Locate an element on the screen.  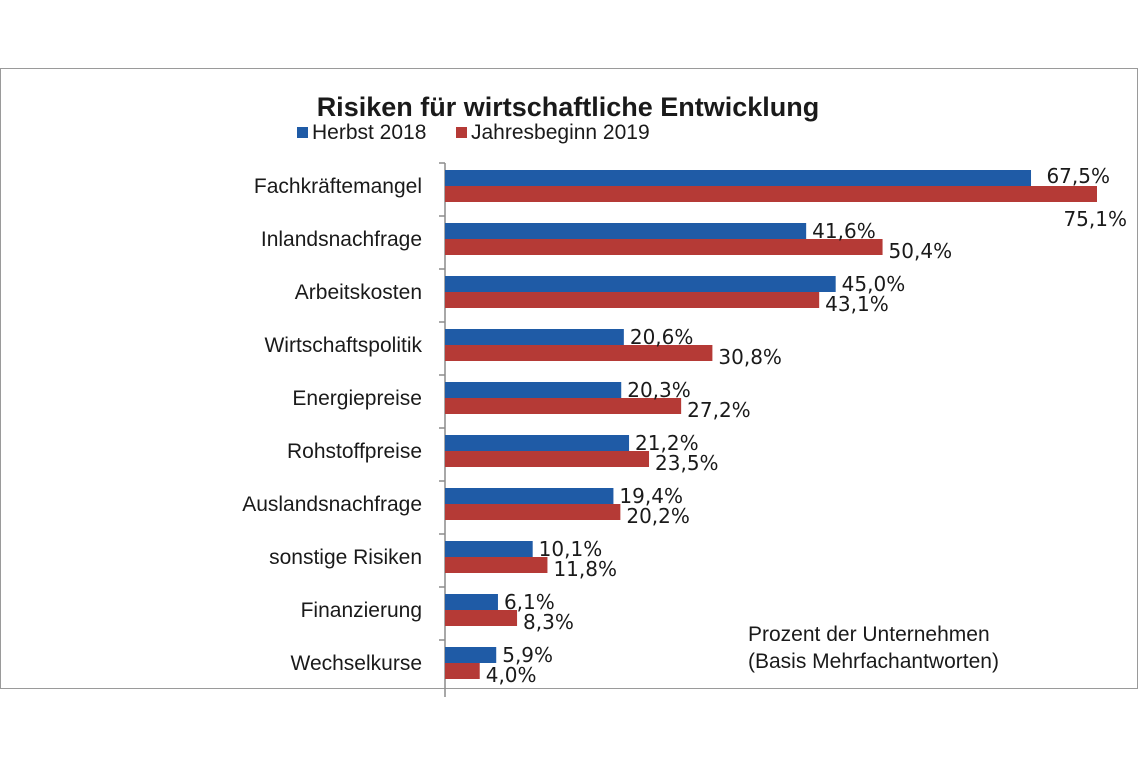
category-label-inlandsnachfrage: Inlandsnachfrage is located at coordinates (341, 239).